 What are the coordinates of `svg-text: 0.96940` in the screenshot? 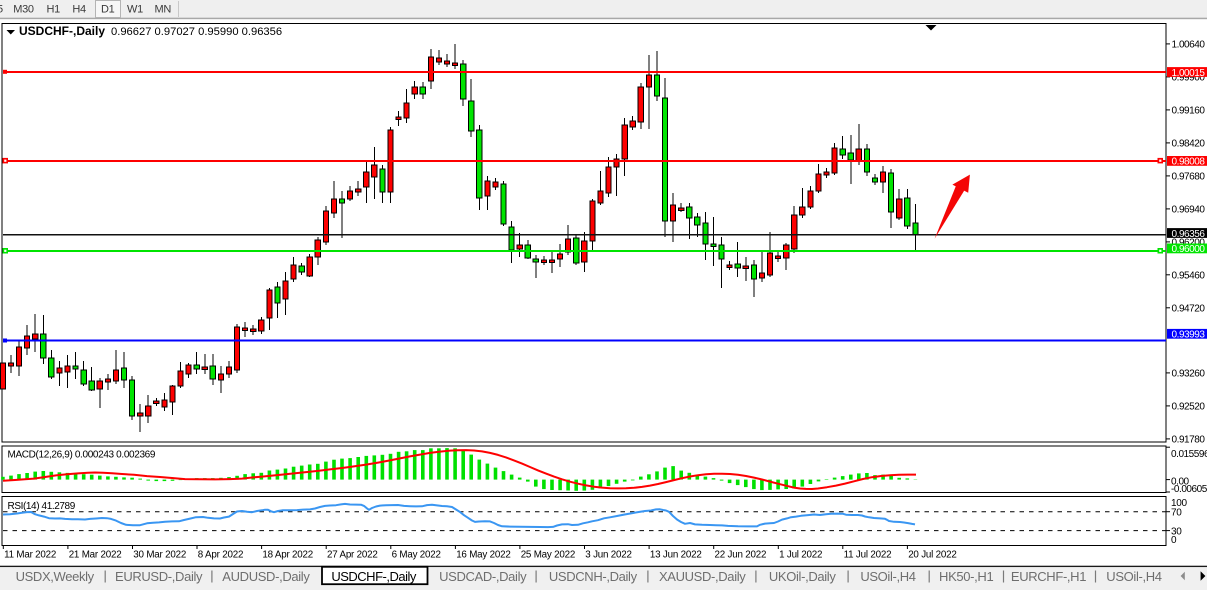 It's located at (1189, 210).